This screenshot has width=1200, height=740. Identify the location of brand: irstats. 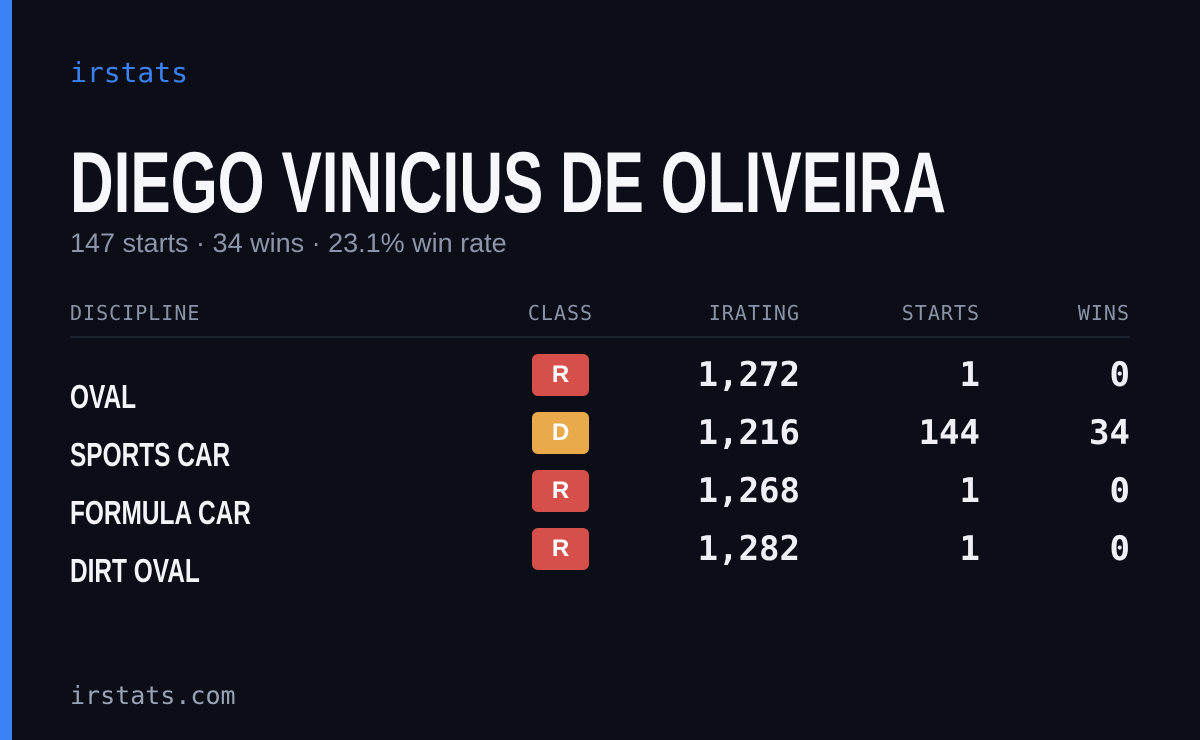
(129, 72).